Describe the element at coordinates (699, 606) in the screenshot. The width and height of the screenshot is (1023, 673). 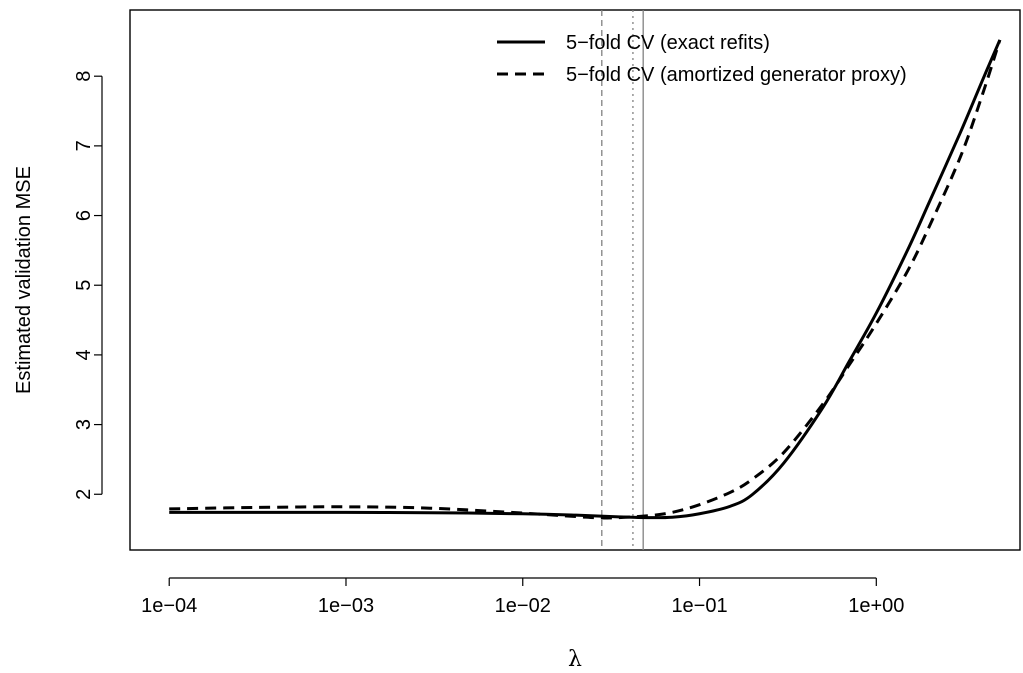
I see `x-tick-label: 1e−01` at that location.